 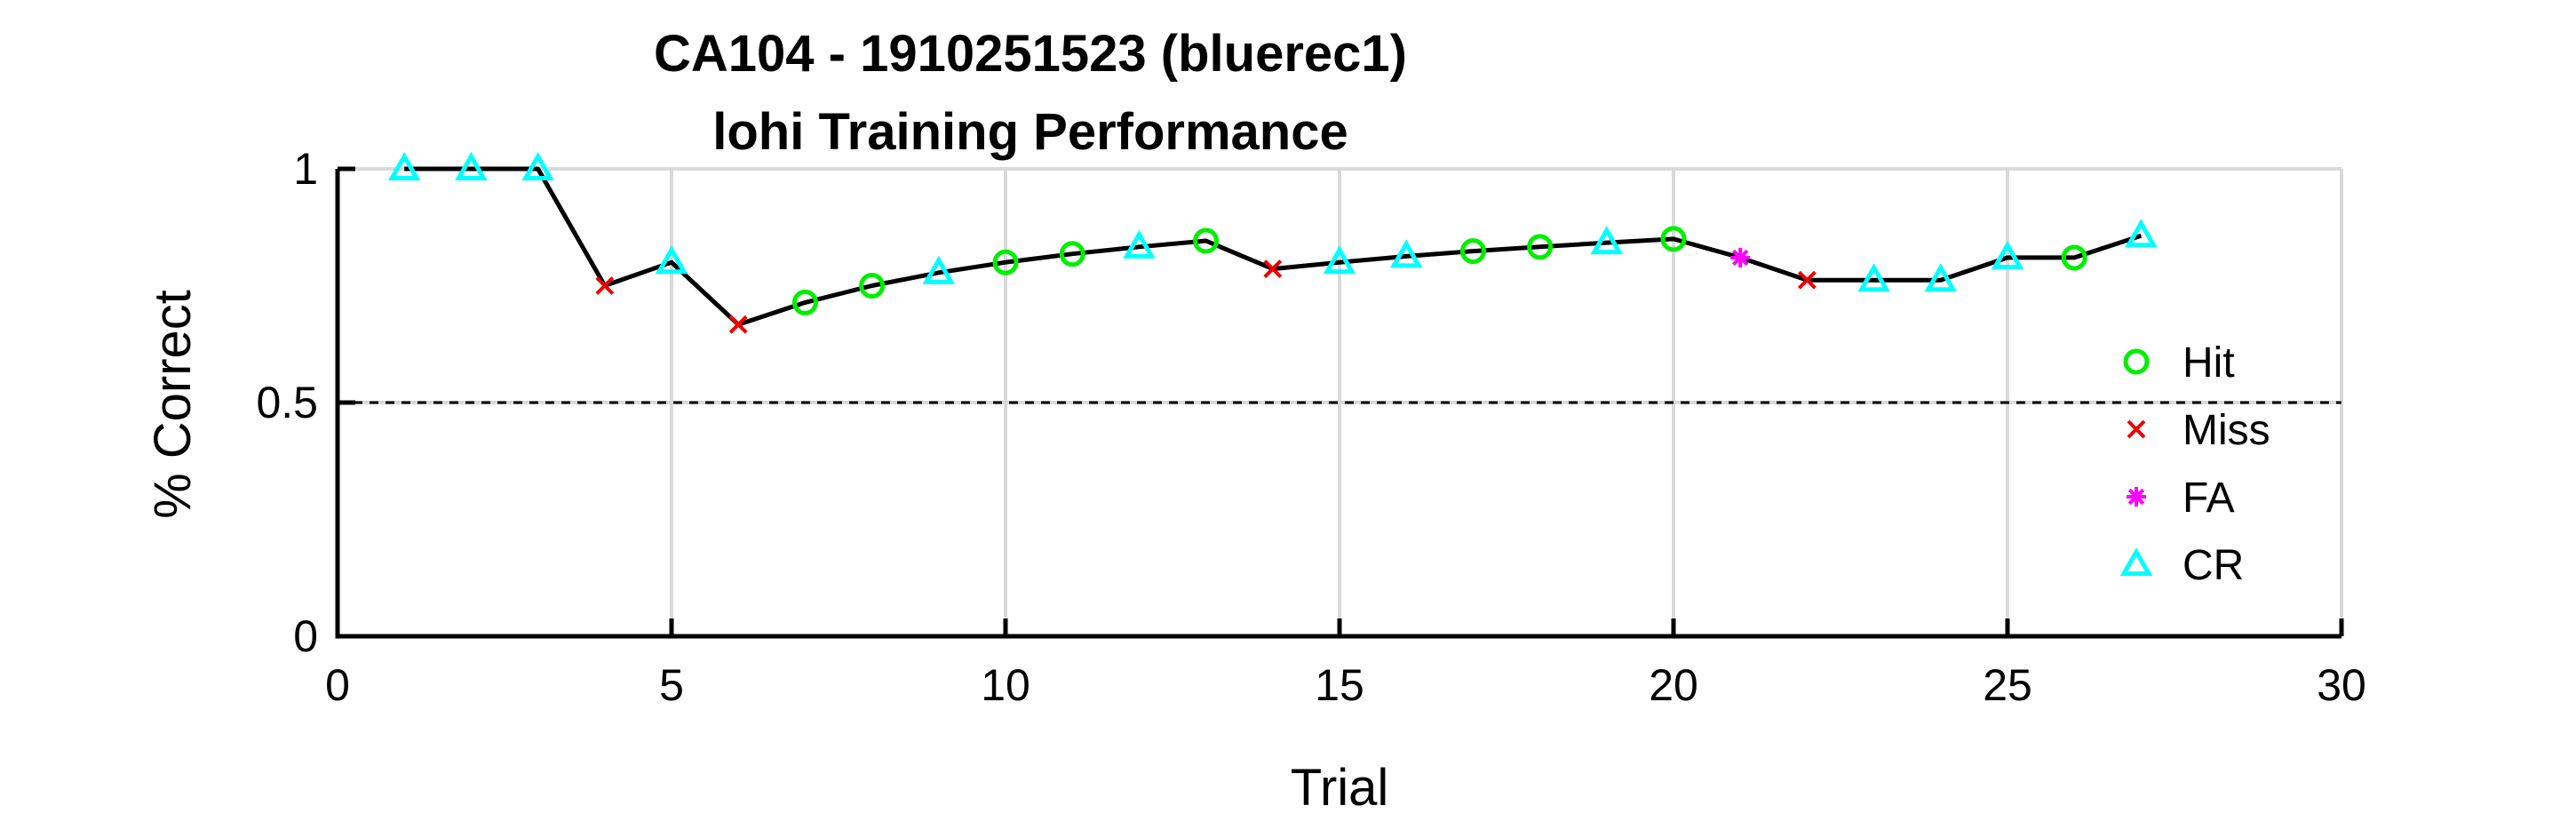 What do you see at coordinates (2136, 429) in the screenshot?
I see `legend-marker-miss` at bounding box center [2136, 429].